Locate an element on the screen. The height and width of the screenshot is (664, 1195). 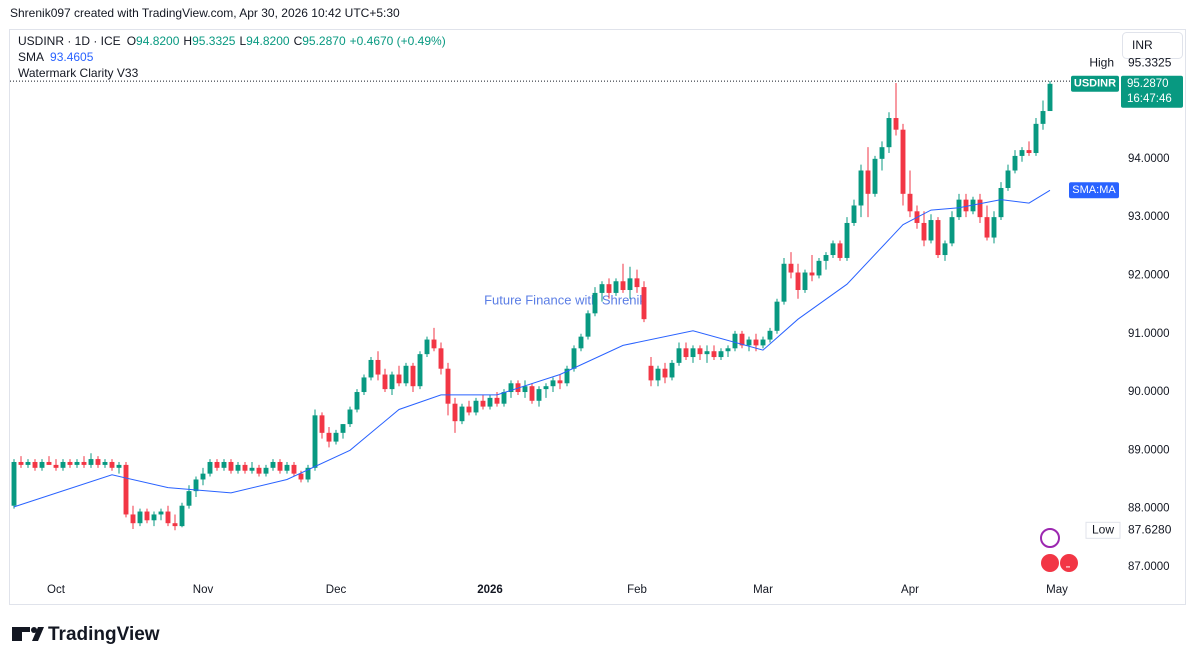
ohlc-key: O is located at coordinates (131, 41).